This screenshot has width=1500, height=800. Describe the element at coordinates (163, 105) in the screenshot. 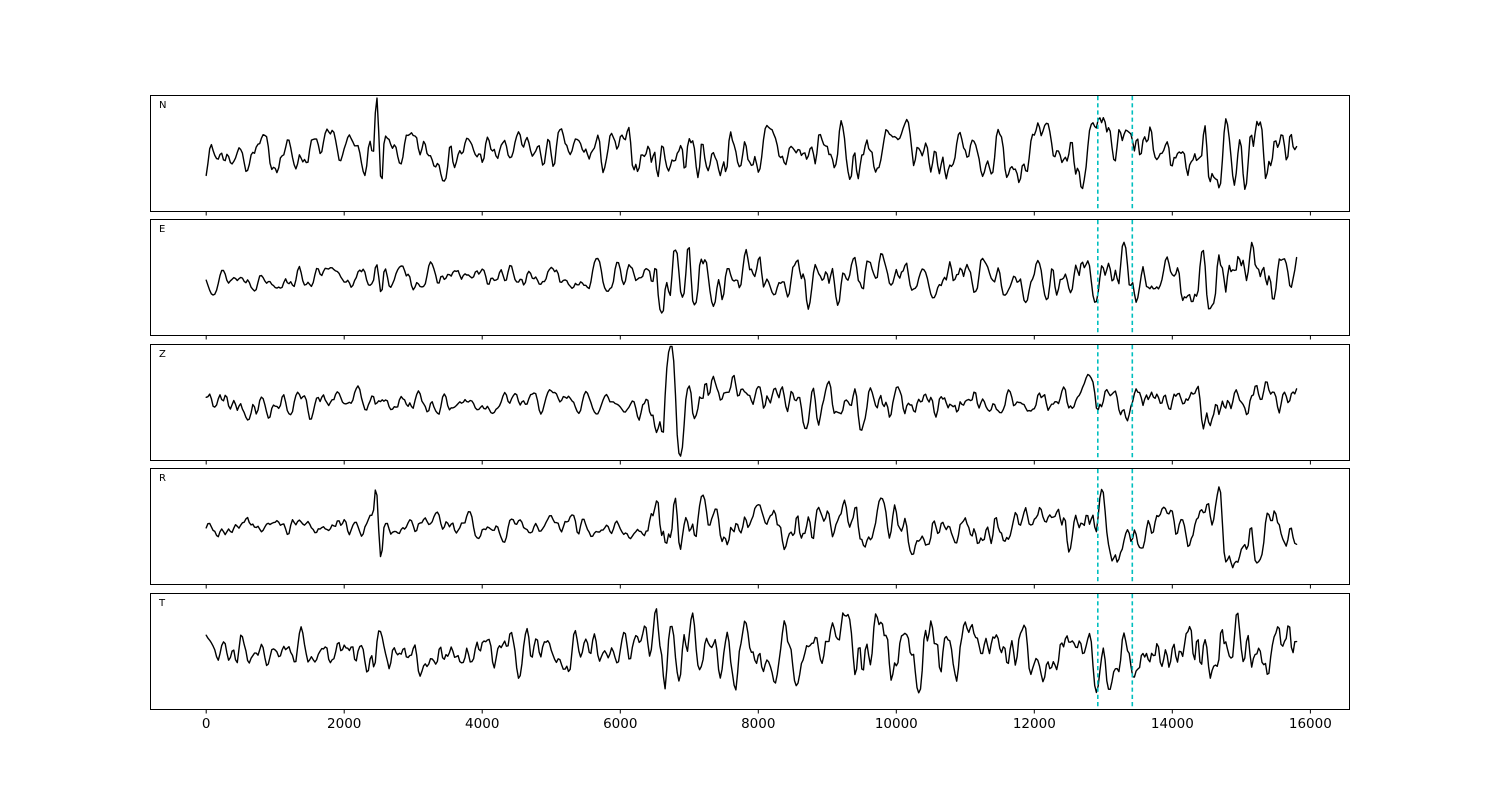

I see `panel-label-n: N` at that location.